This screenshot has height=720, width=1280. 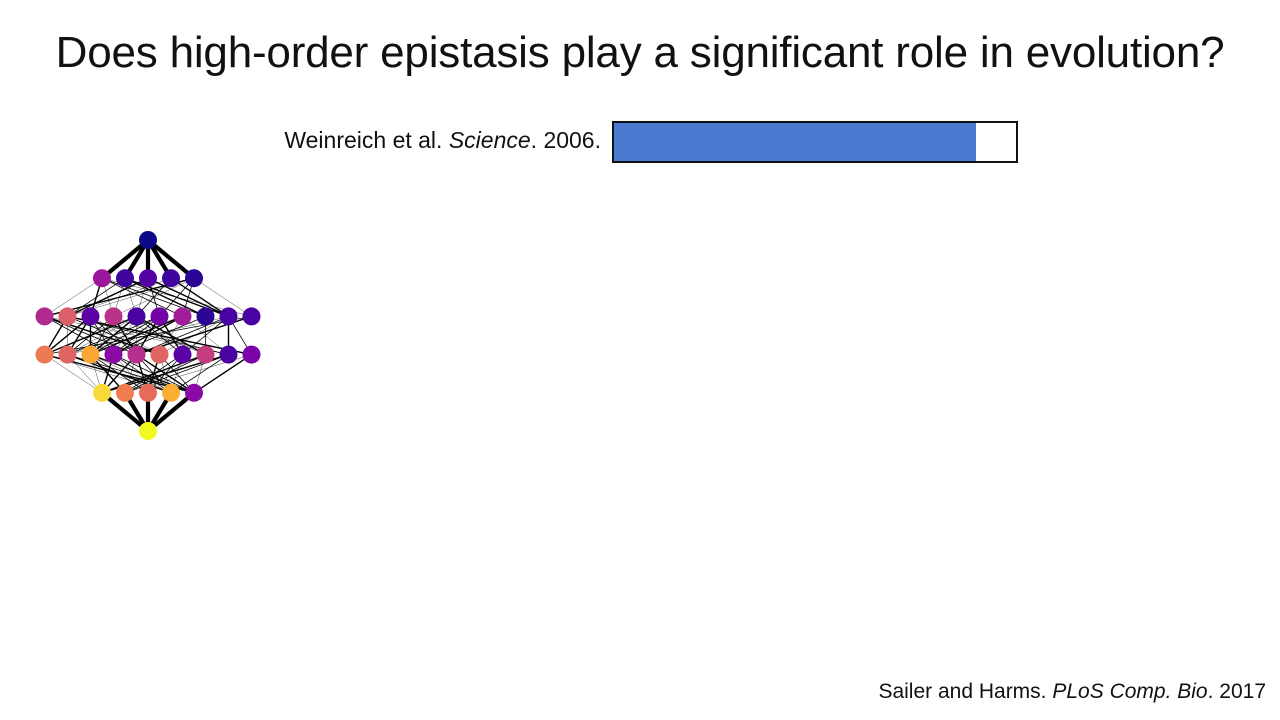 I want to click on footer-citation: Sailer and Harms. PLoS Comp. Bio. 2017, so click(x=1072, y=692).